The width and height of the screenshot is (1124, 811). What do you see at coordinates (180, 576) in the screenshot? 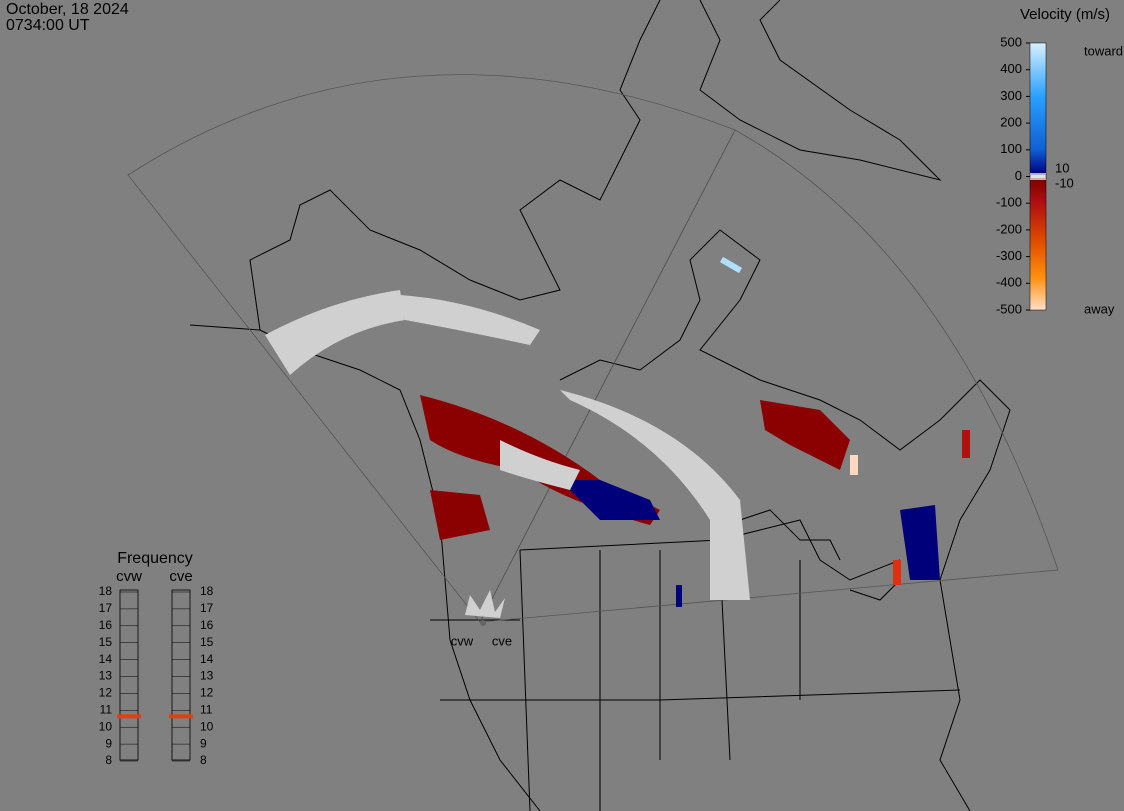
I see `radar-name: cve` at bounding box center [180, 576].